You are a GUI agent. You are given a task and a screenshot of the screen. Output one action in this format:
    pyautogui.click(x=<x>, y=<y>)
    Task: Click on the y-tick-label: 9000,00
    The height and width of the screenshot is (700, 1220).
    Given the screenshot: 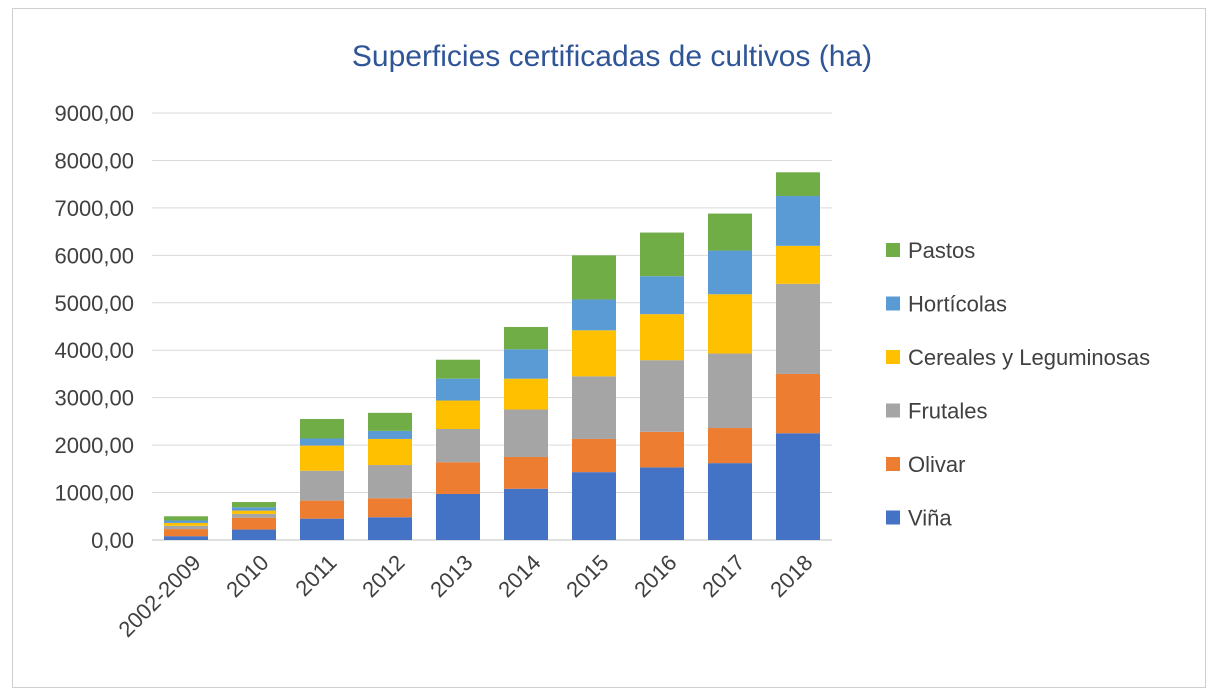 What is the action you would take?
    pyautogui.click(x=94, y=113)
    